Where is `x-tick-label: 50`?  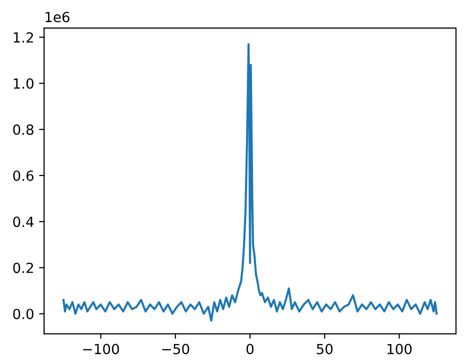
x-tick-label: 50 is located at coordinates (324, 349).